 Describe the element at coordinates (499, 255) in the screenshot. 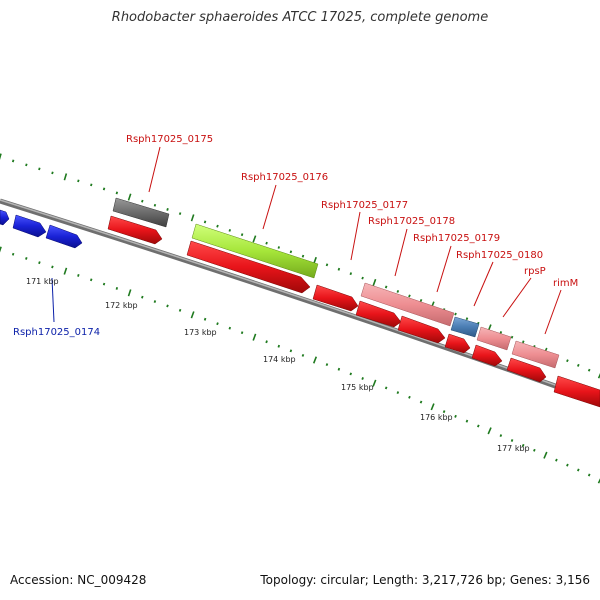

I see `gene-label-rsph17025-0180: Rsph17025_0180` at that location.